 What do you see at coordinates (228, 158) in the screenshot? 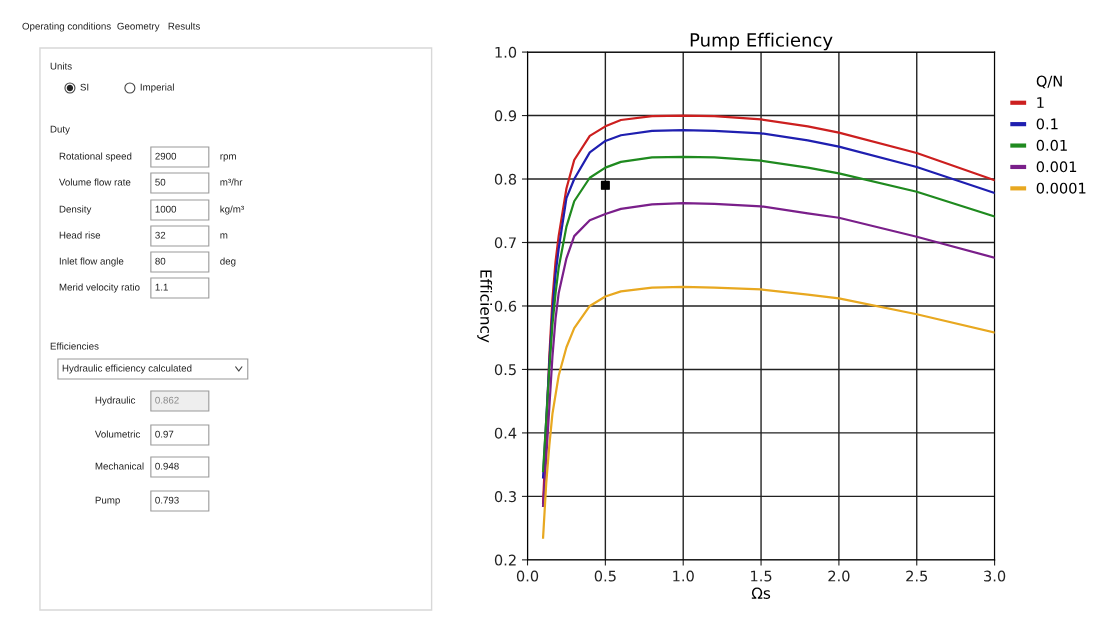
I see `text: rpm` at bounding box center [228, 158].